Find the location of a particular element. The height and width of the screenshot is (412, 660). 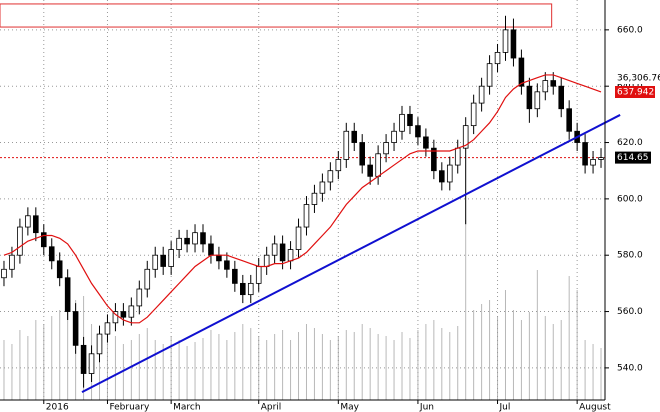

ma-label: 637.942 is located at coordinates (635, 92).